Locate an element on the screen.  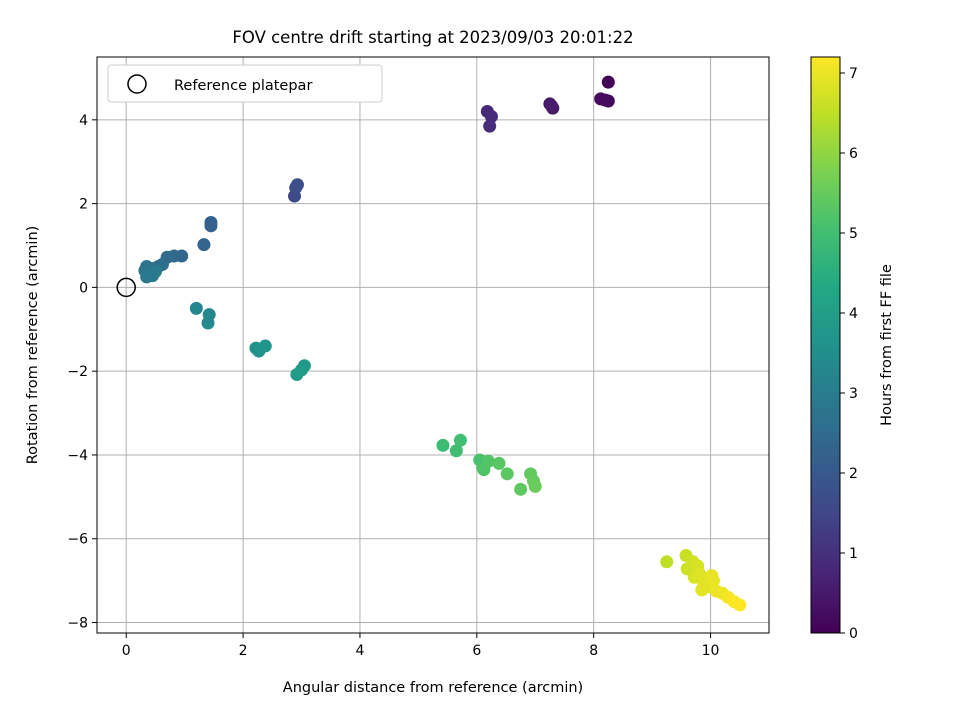
legend-box is located at coordinates (245, 83).